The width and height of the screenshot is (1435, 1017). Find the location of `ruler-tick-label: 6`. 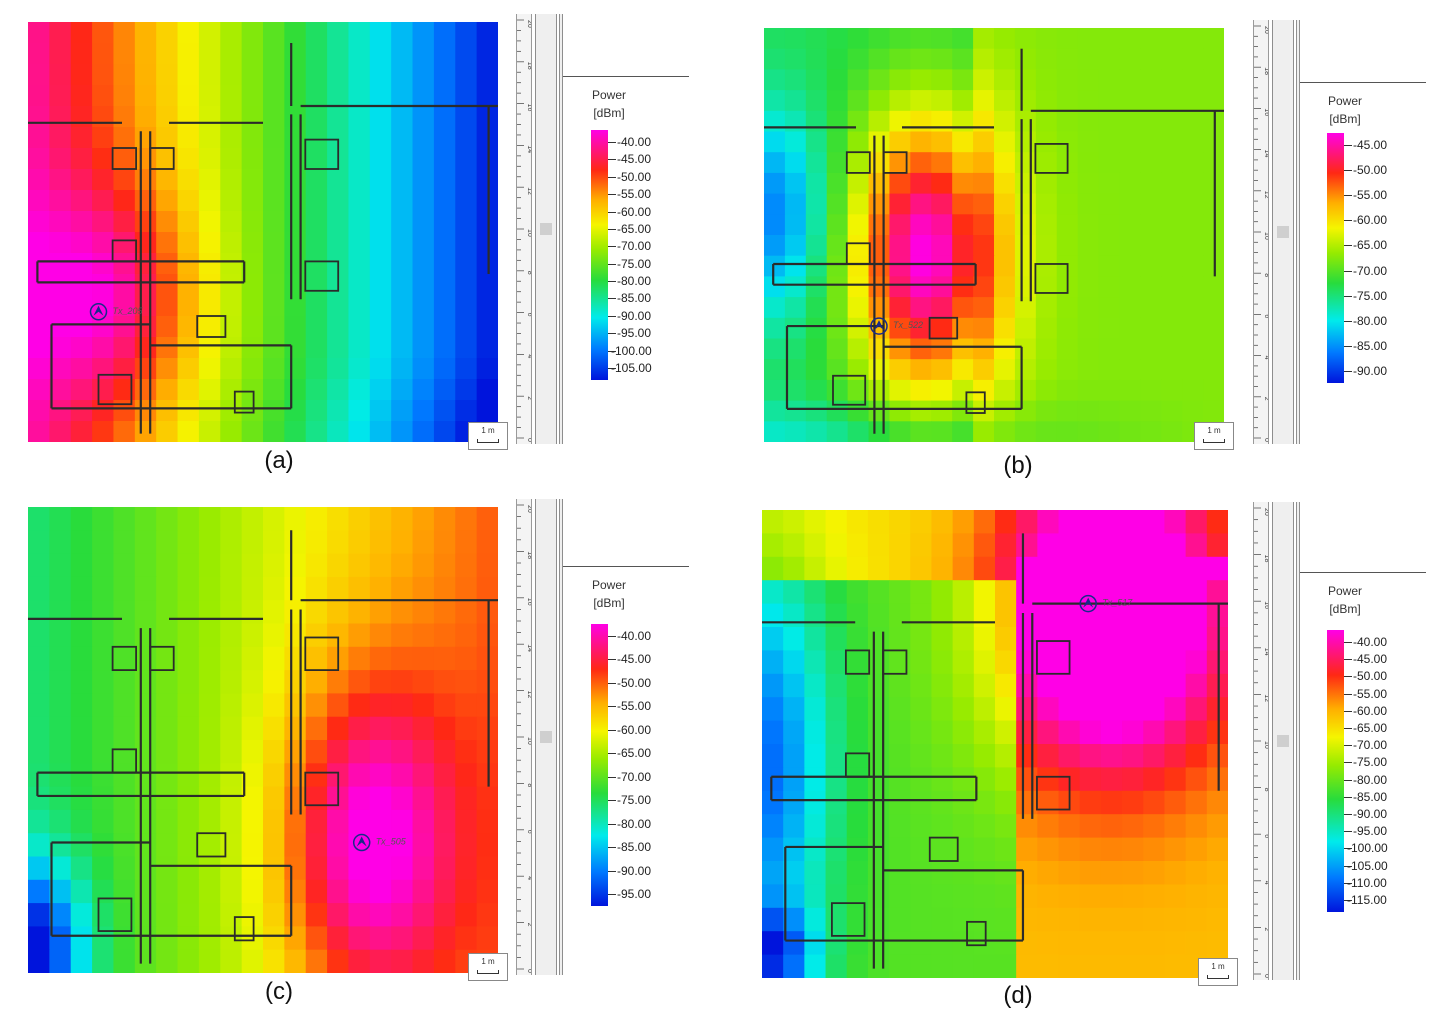

ruler-tick-label: 6 is located at coordinates (528, 315).